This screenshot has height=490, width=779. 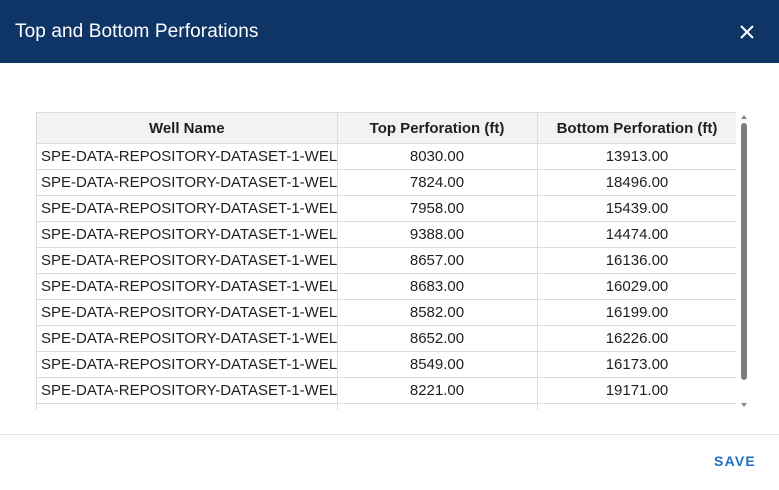 I want to click on cell-bottom-perforation: 16199.00, so click(x=636, y=312).